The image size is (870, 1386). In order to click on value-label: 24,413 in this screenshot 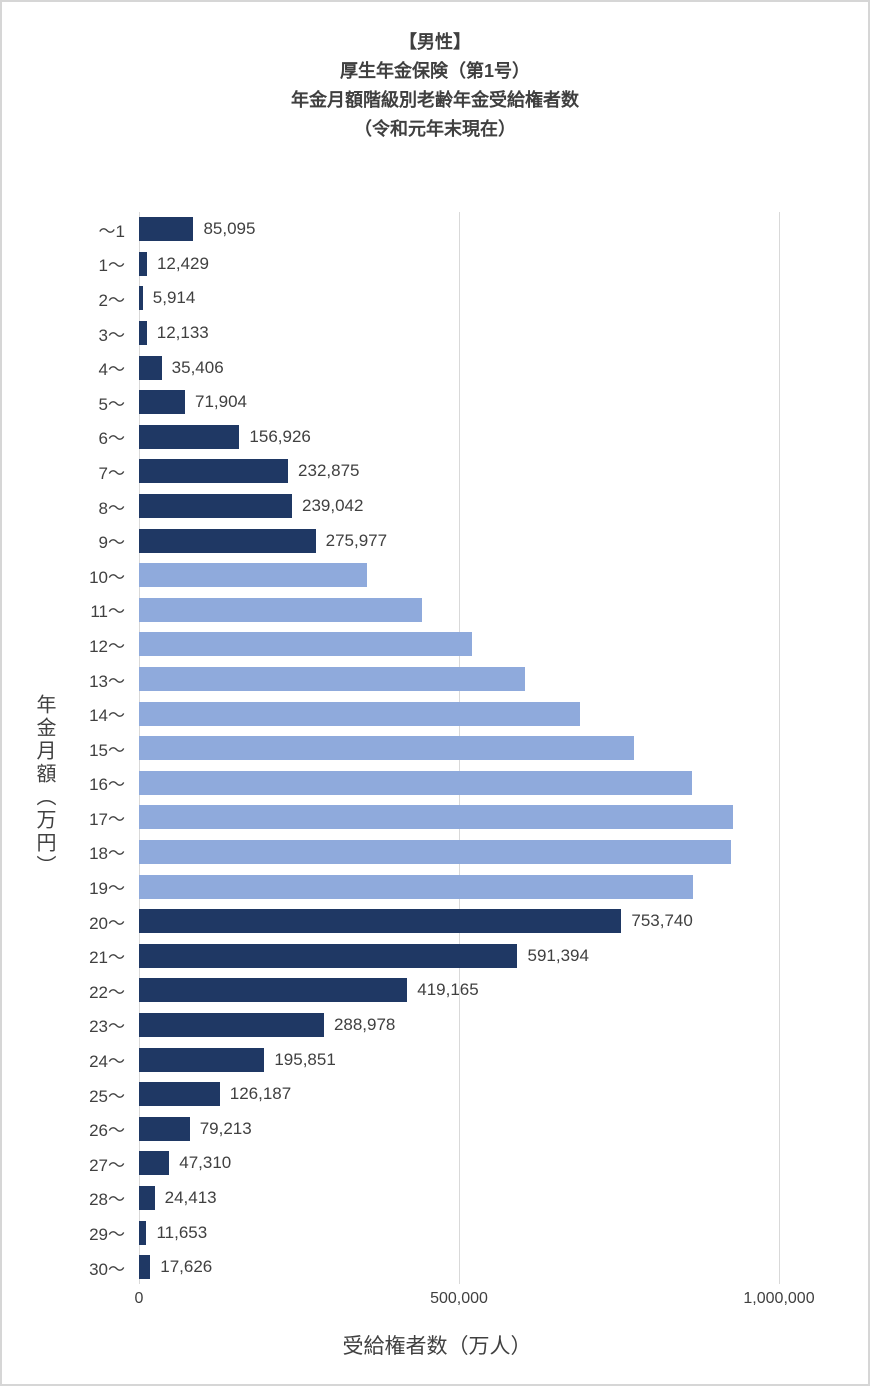, I will do `click(190, 1197)`.